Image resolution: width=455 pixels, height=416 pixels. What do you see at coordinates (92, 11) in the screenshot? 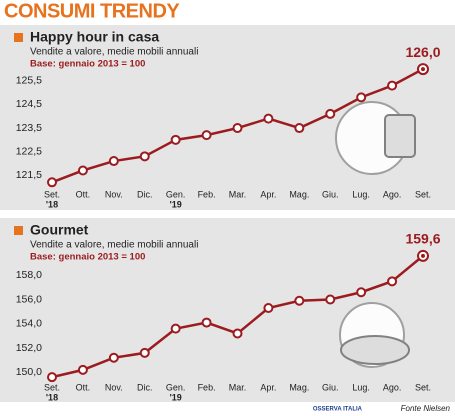
I see `main-title: CONSUMI TRENDY` at bounding box center [92, 11].